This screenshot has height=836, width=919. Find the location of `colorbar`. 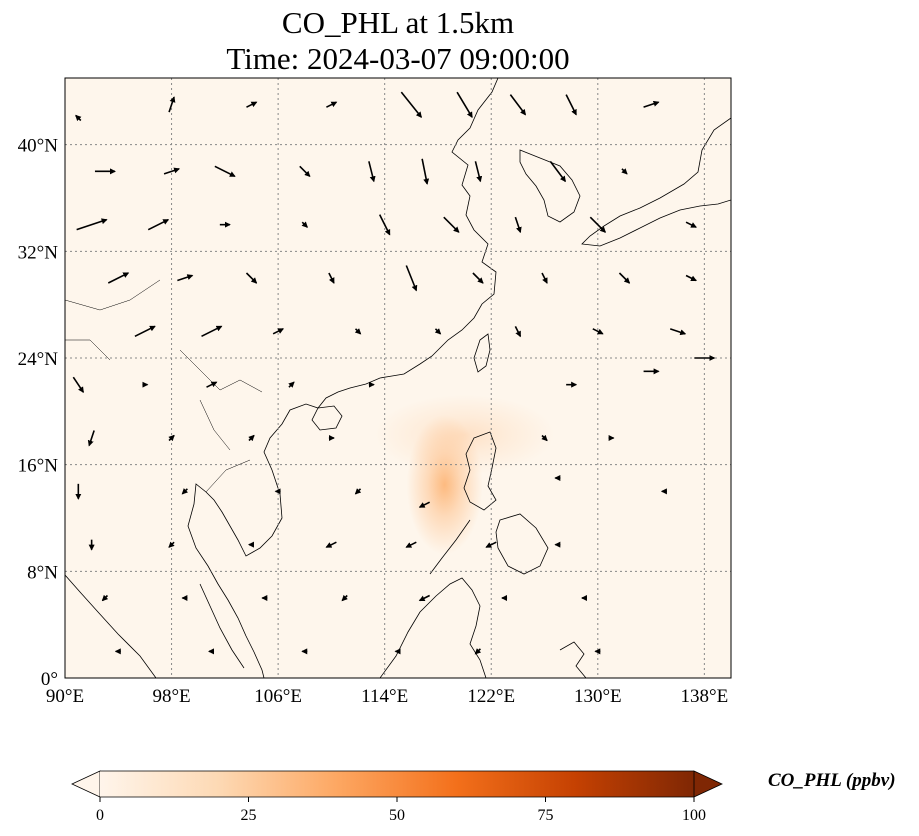

colorbar is located at coordinates (397, 784).